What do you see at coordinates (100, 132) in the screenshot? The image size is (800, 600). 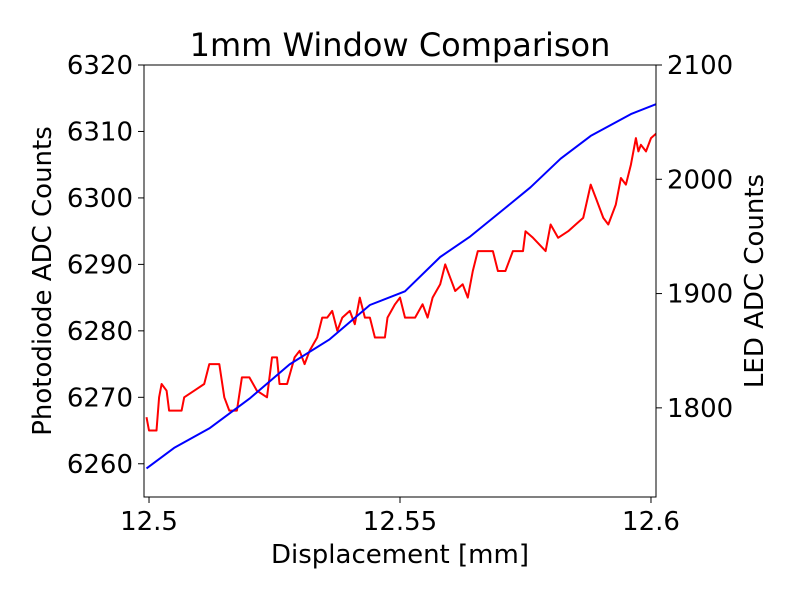 I see `left-y-tick-label: 6310` at bounding box center [100, 132].